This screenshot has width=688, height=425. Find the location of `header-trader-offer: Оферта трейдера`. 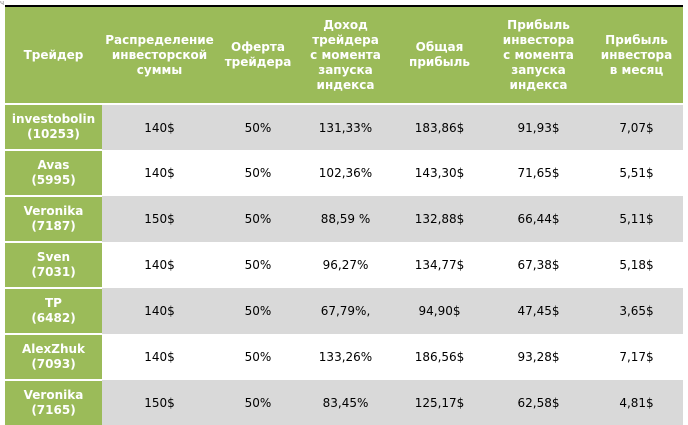

header-trader-offer: Оферта трейдера is located at coordinates (258, 56).